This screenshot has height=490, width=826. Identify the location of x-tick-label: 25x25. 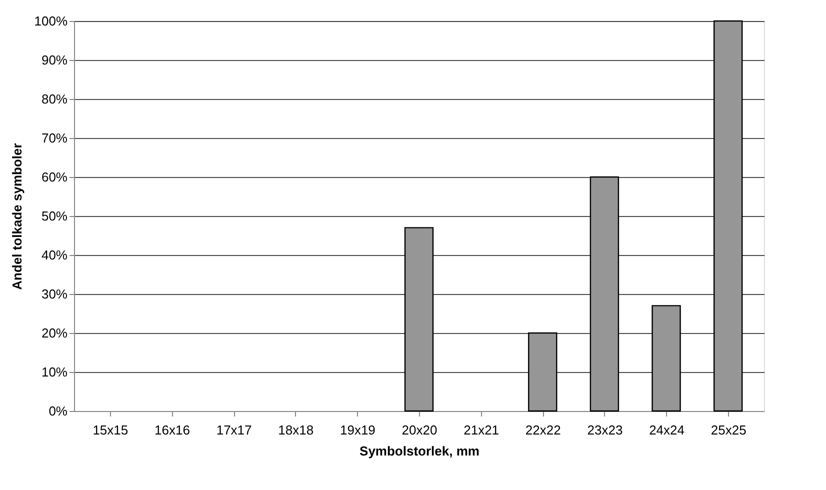
(728, 430).